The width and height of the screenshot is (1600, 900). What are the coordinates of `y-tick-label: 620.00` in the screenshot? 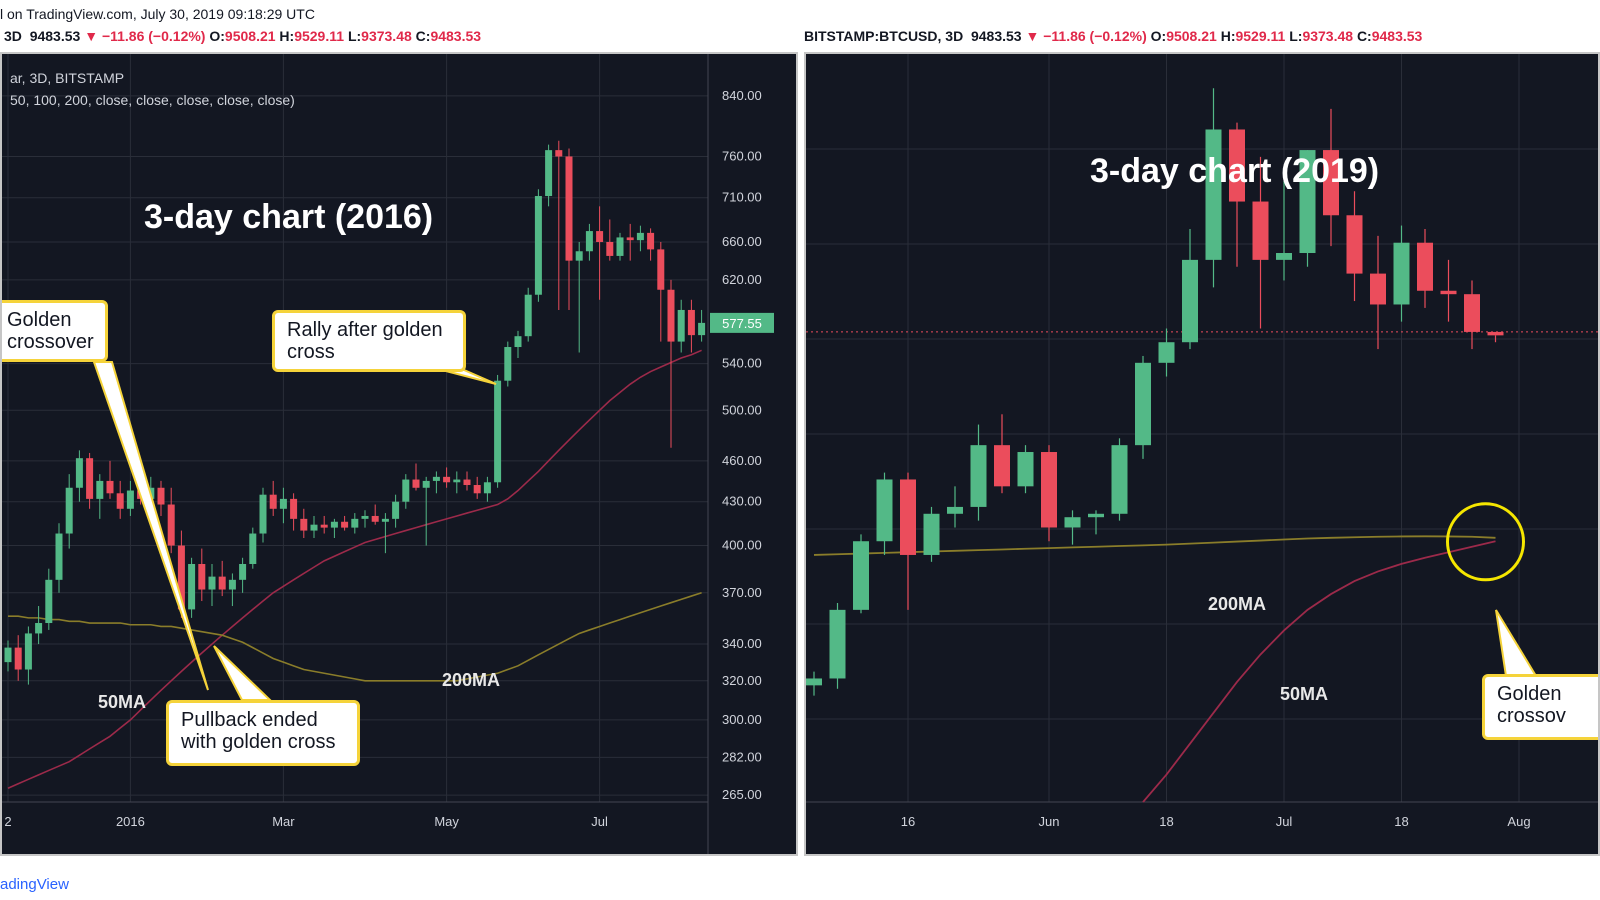 It's located at (742, 279).